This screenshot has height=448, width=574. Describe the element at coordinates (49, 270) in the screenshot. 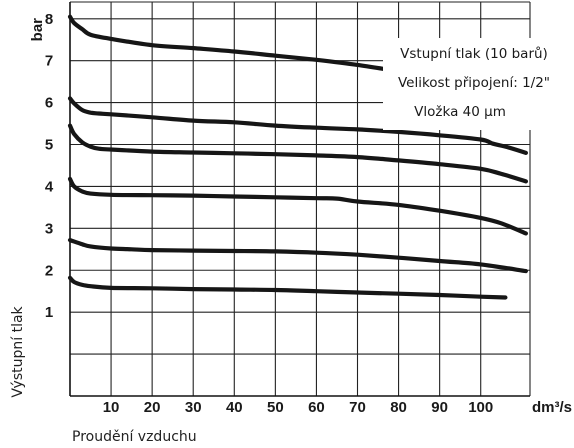

I see `y-tick-label: 2` at that location.